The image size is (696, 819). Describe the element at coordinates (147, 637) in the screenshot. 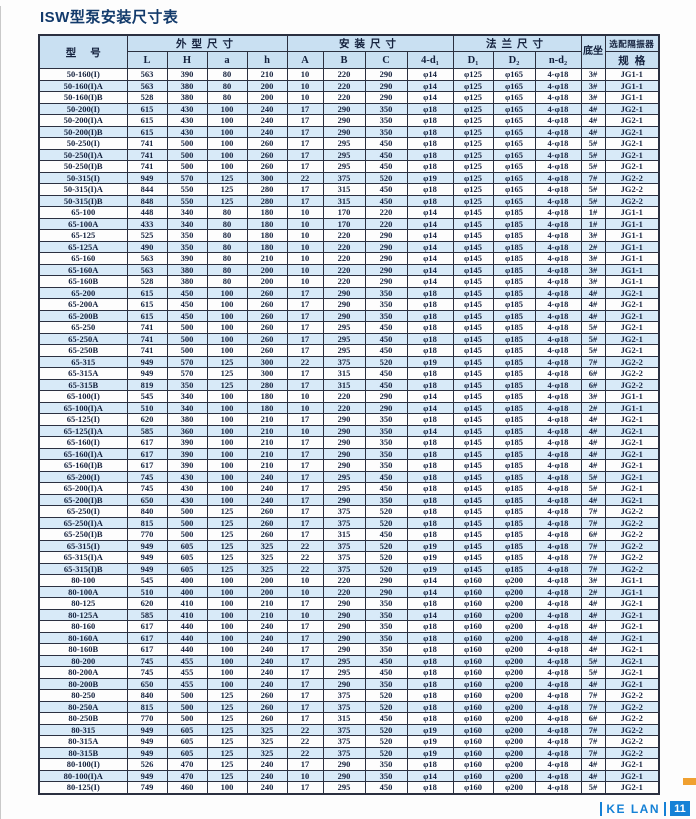

I see `value-cell: 617` at that location.